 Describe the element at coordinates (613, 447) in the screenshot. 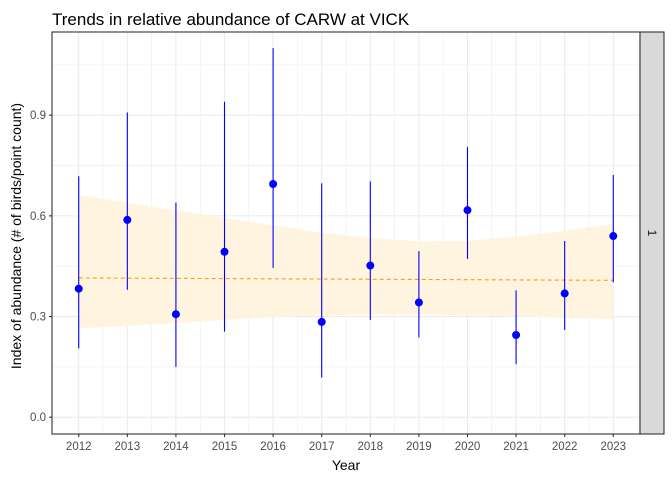

I see `x-tick-label: 2023` at that location.